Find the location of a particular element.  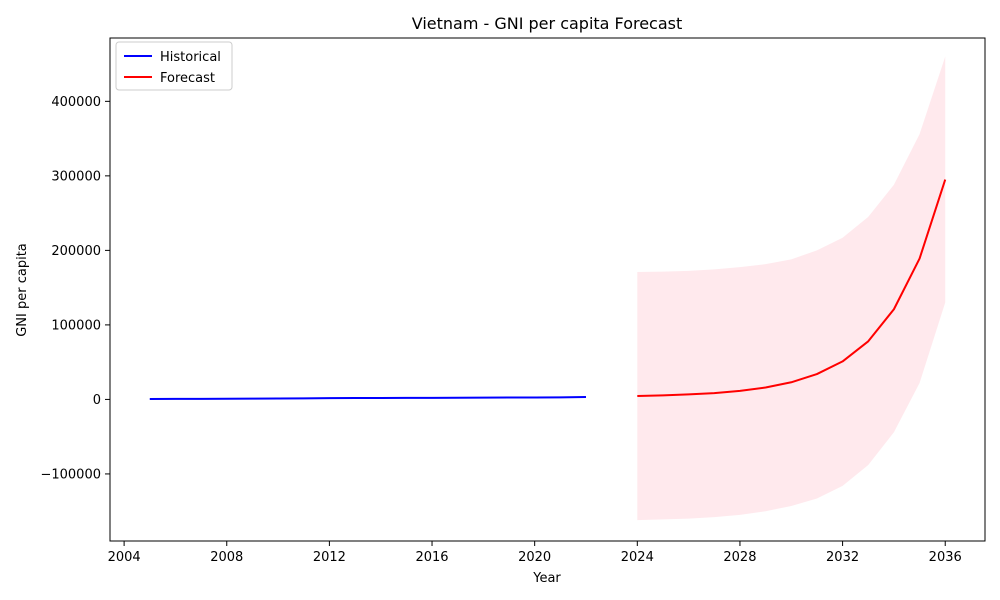

x-tick-label: 2004 is located at coordinates (124, 557).